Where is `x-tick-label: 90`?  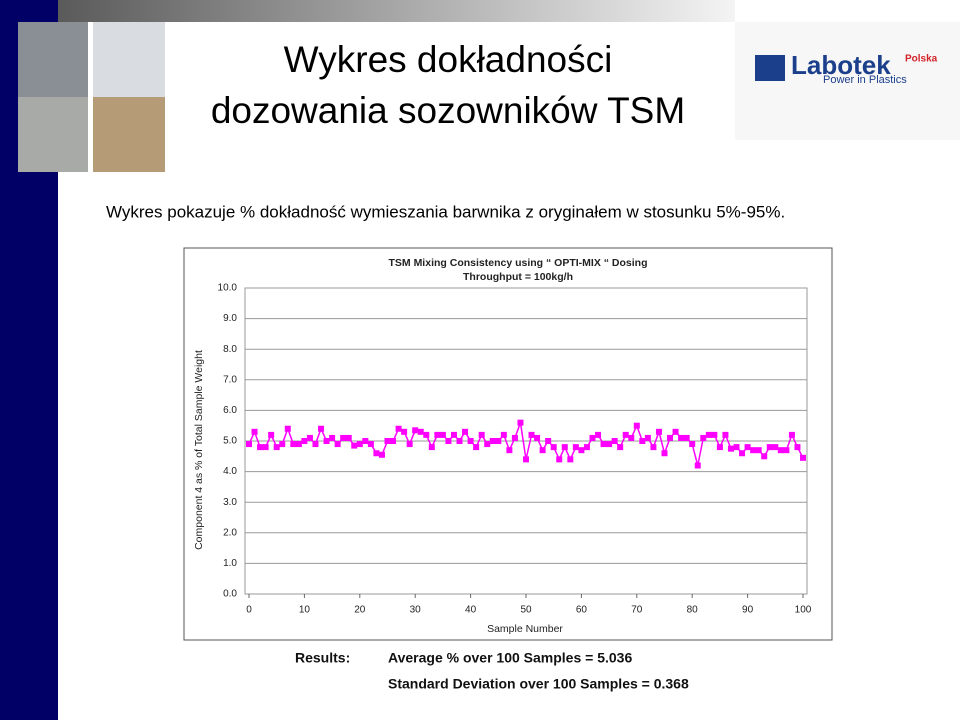
x-tick-label: 90 is located at coordinates (748, 610).